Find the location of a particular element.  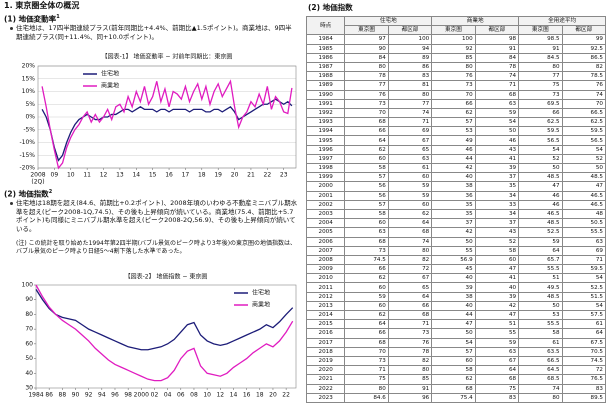

table-row: 2007 73 80 55 58 64 69 is located at coordinates (456, 250).